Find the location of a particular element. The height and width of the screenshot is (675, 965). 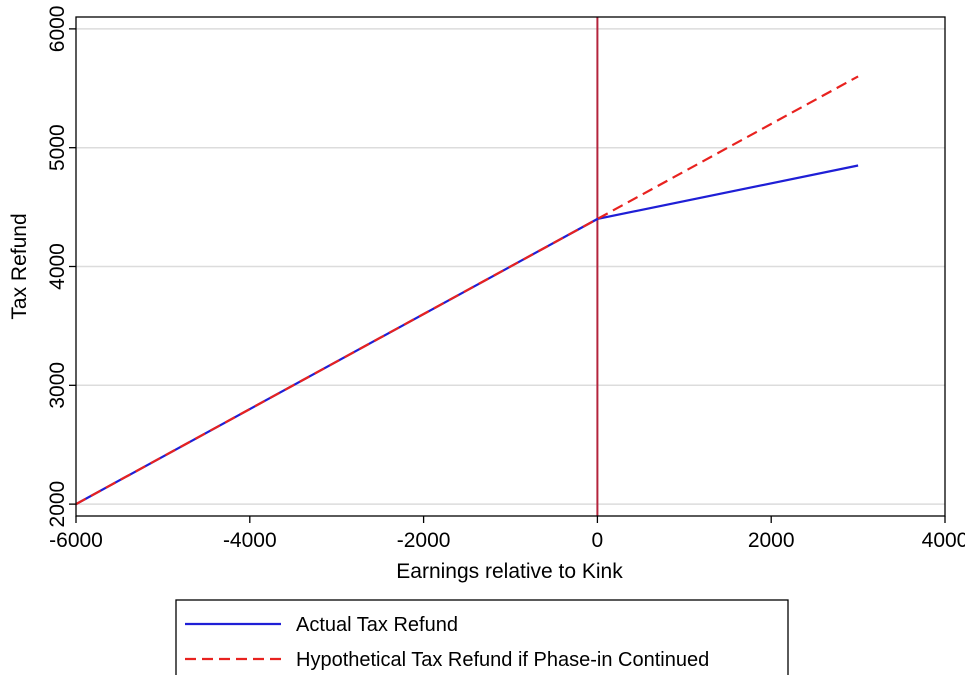

y-tick-label: 6000 is located at coordinates (57, 29).